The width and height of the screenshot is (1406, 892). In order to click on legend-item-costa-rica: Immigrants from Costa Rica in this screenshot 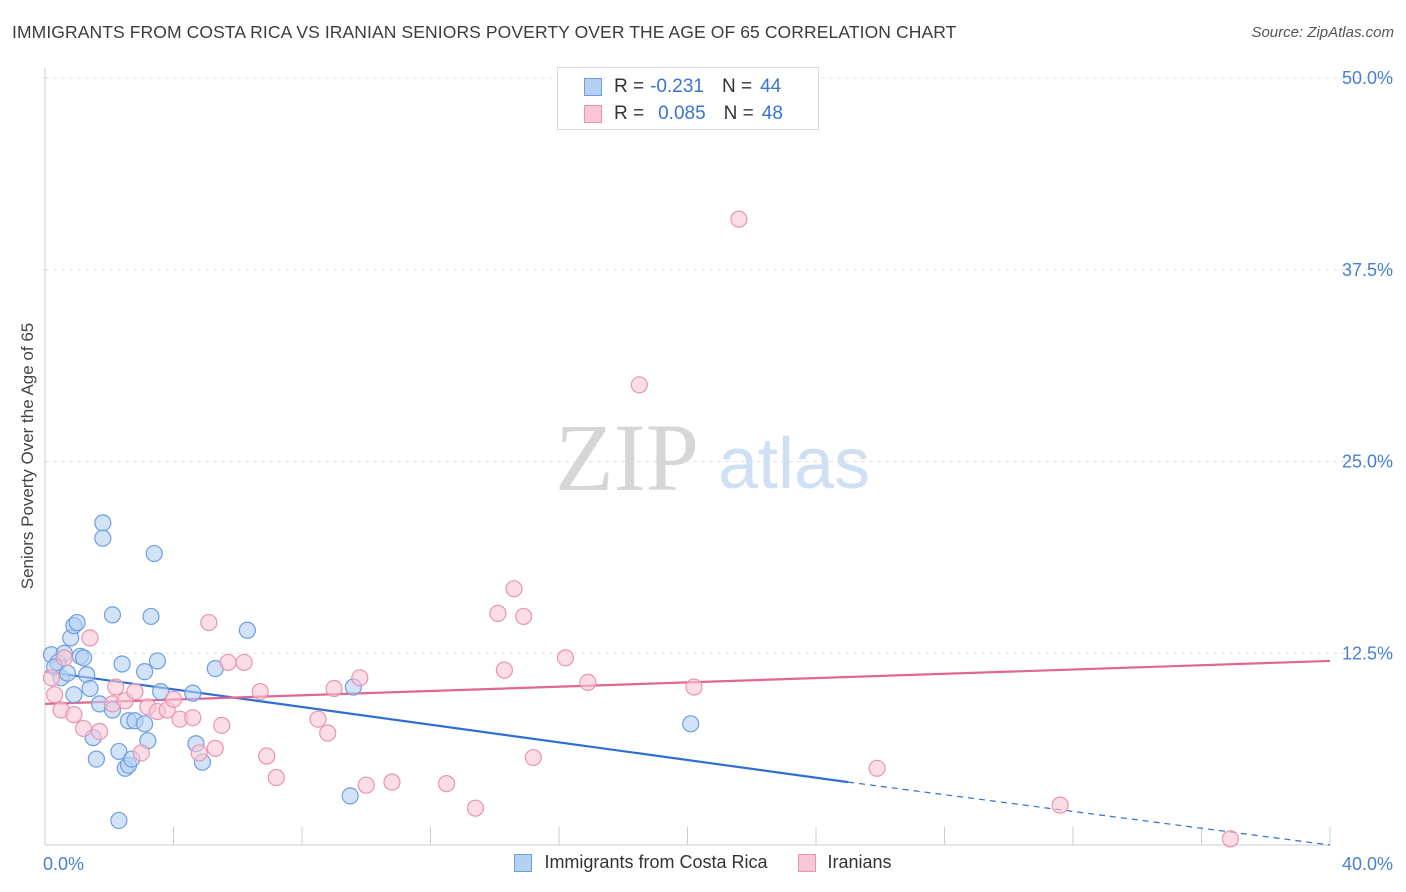, I will do `click(641, 862)`.